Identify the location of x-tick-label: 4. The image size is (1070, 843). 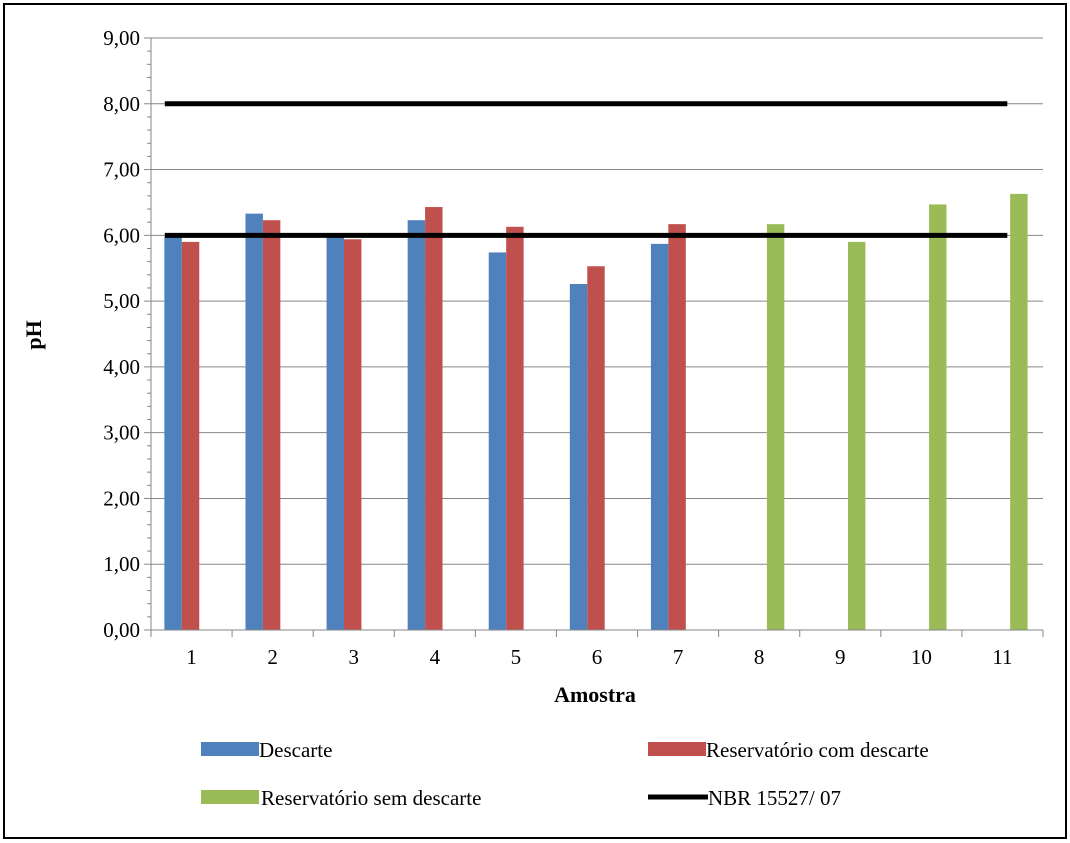
(435, 657).